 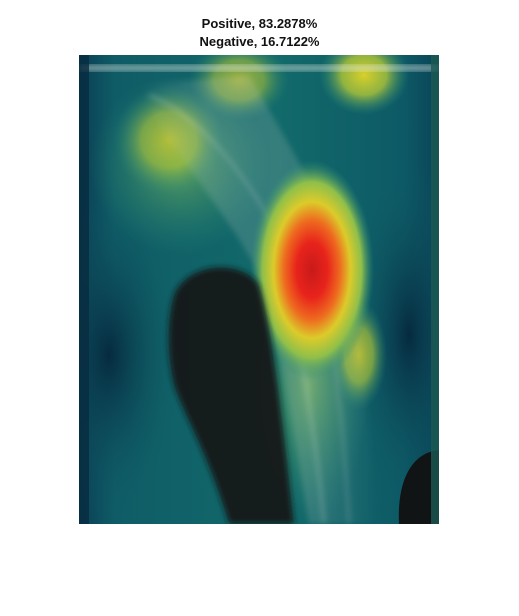 I want to click on plate-left-edge, so click(x=84, y=289).